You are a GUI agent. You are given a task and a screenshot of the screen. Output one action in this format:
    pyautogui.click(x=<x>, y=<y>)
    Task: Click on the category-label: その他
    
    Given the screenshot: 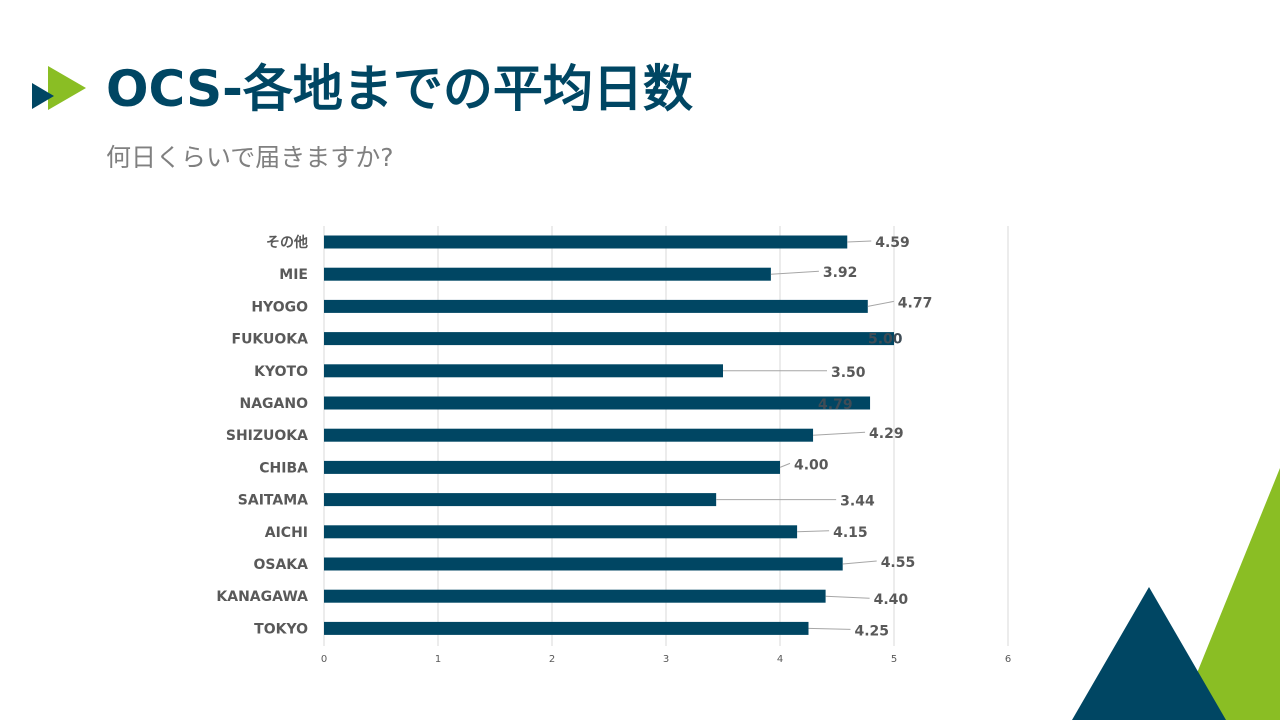 What is the action you would take?
    pyautogui.click(x=287, y=242)
    